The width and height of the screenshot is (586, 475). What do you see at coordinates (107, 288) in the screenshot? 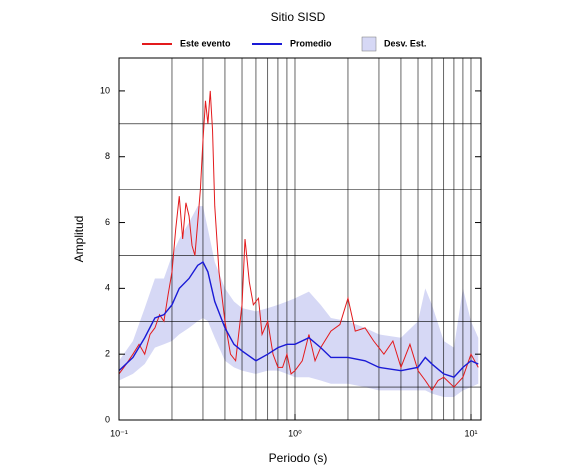
I see `y-tick-label: 4` at bounding box center [107, 288].